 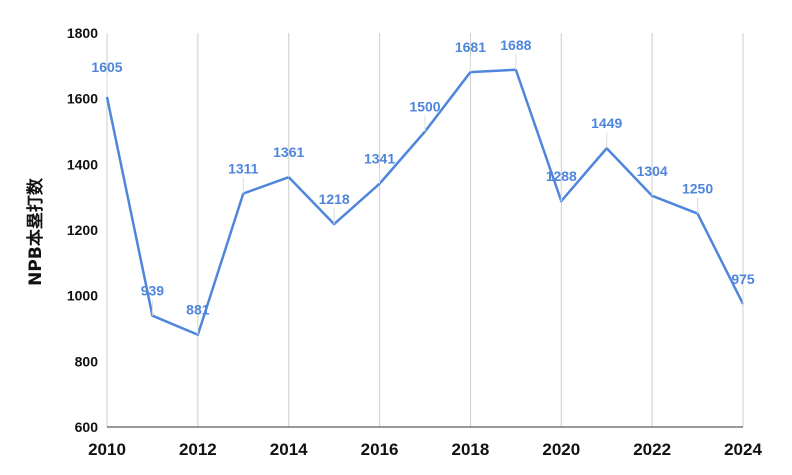 I want to click on data-label: 1681, so click(x=470, y=47).